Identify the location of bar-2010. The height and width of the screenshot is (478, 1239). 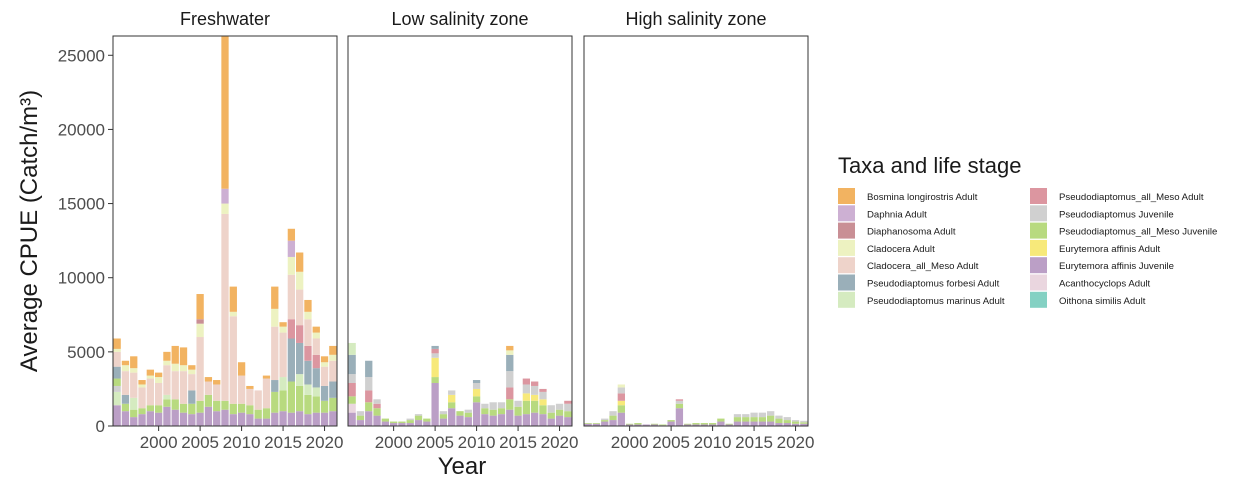
(712, 424).